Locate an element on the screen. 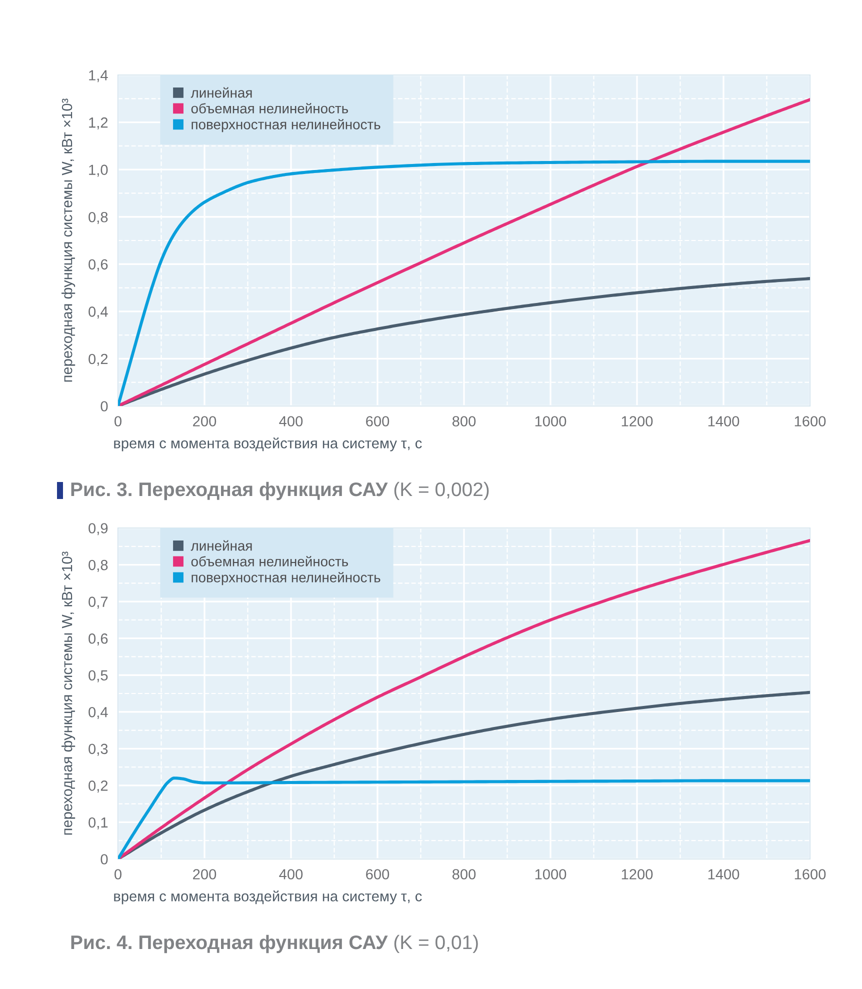  y-tick-label: 0,1 is located at coordinates (98, 823).